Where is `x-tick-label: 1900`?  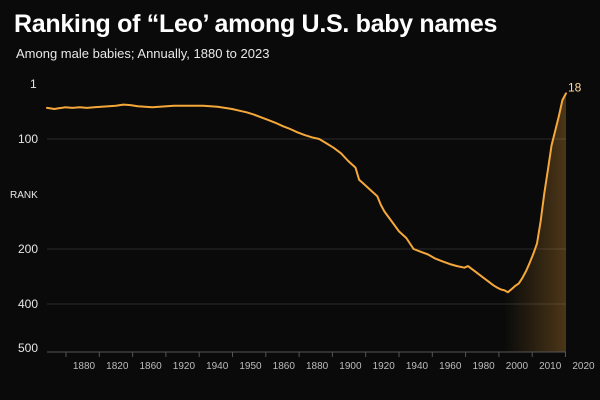
x-tick-label: 1900 is located at coordinates (350, 366).